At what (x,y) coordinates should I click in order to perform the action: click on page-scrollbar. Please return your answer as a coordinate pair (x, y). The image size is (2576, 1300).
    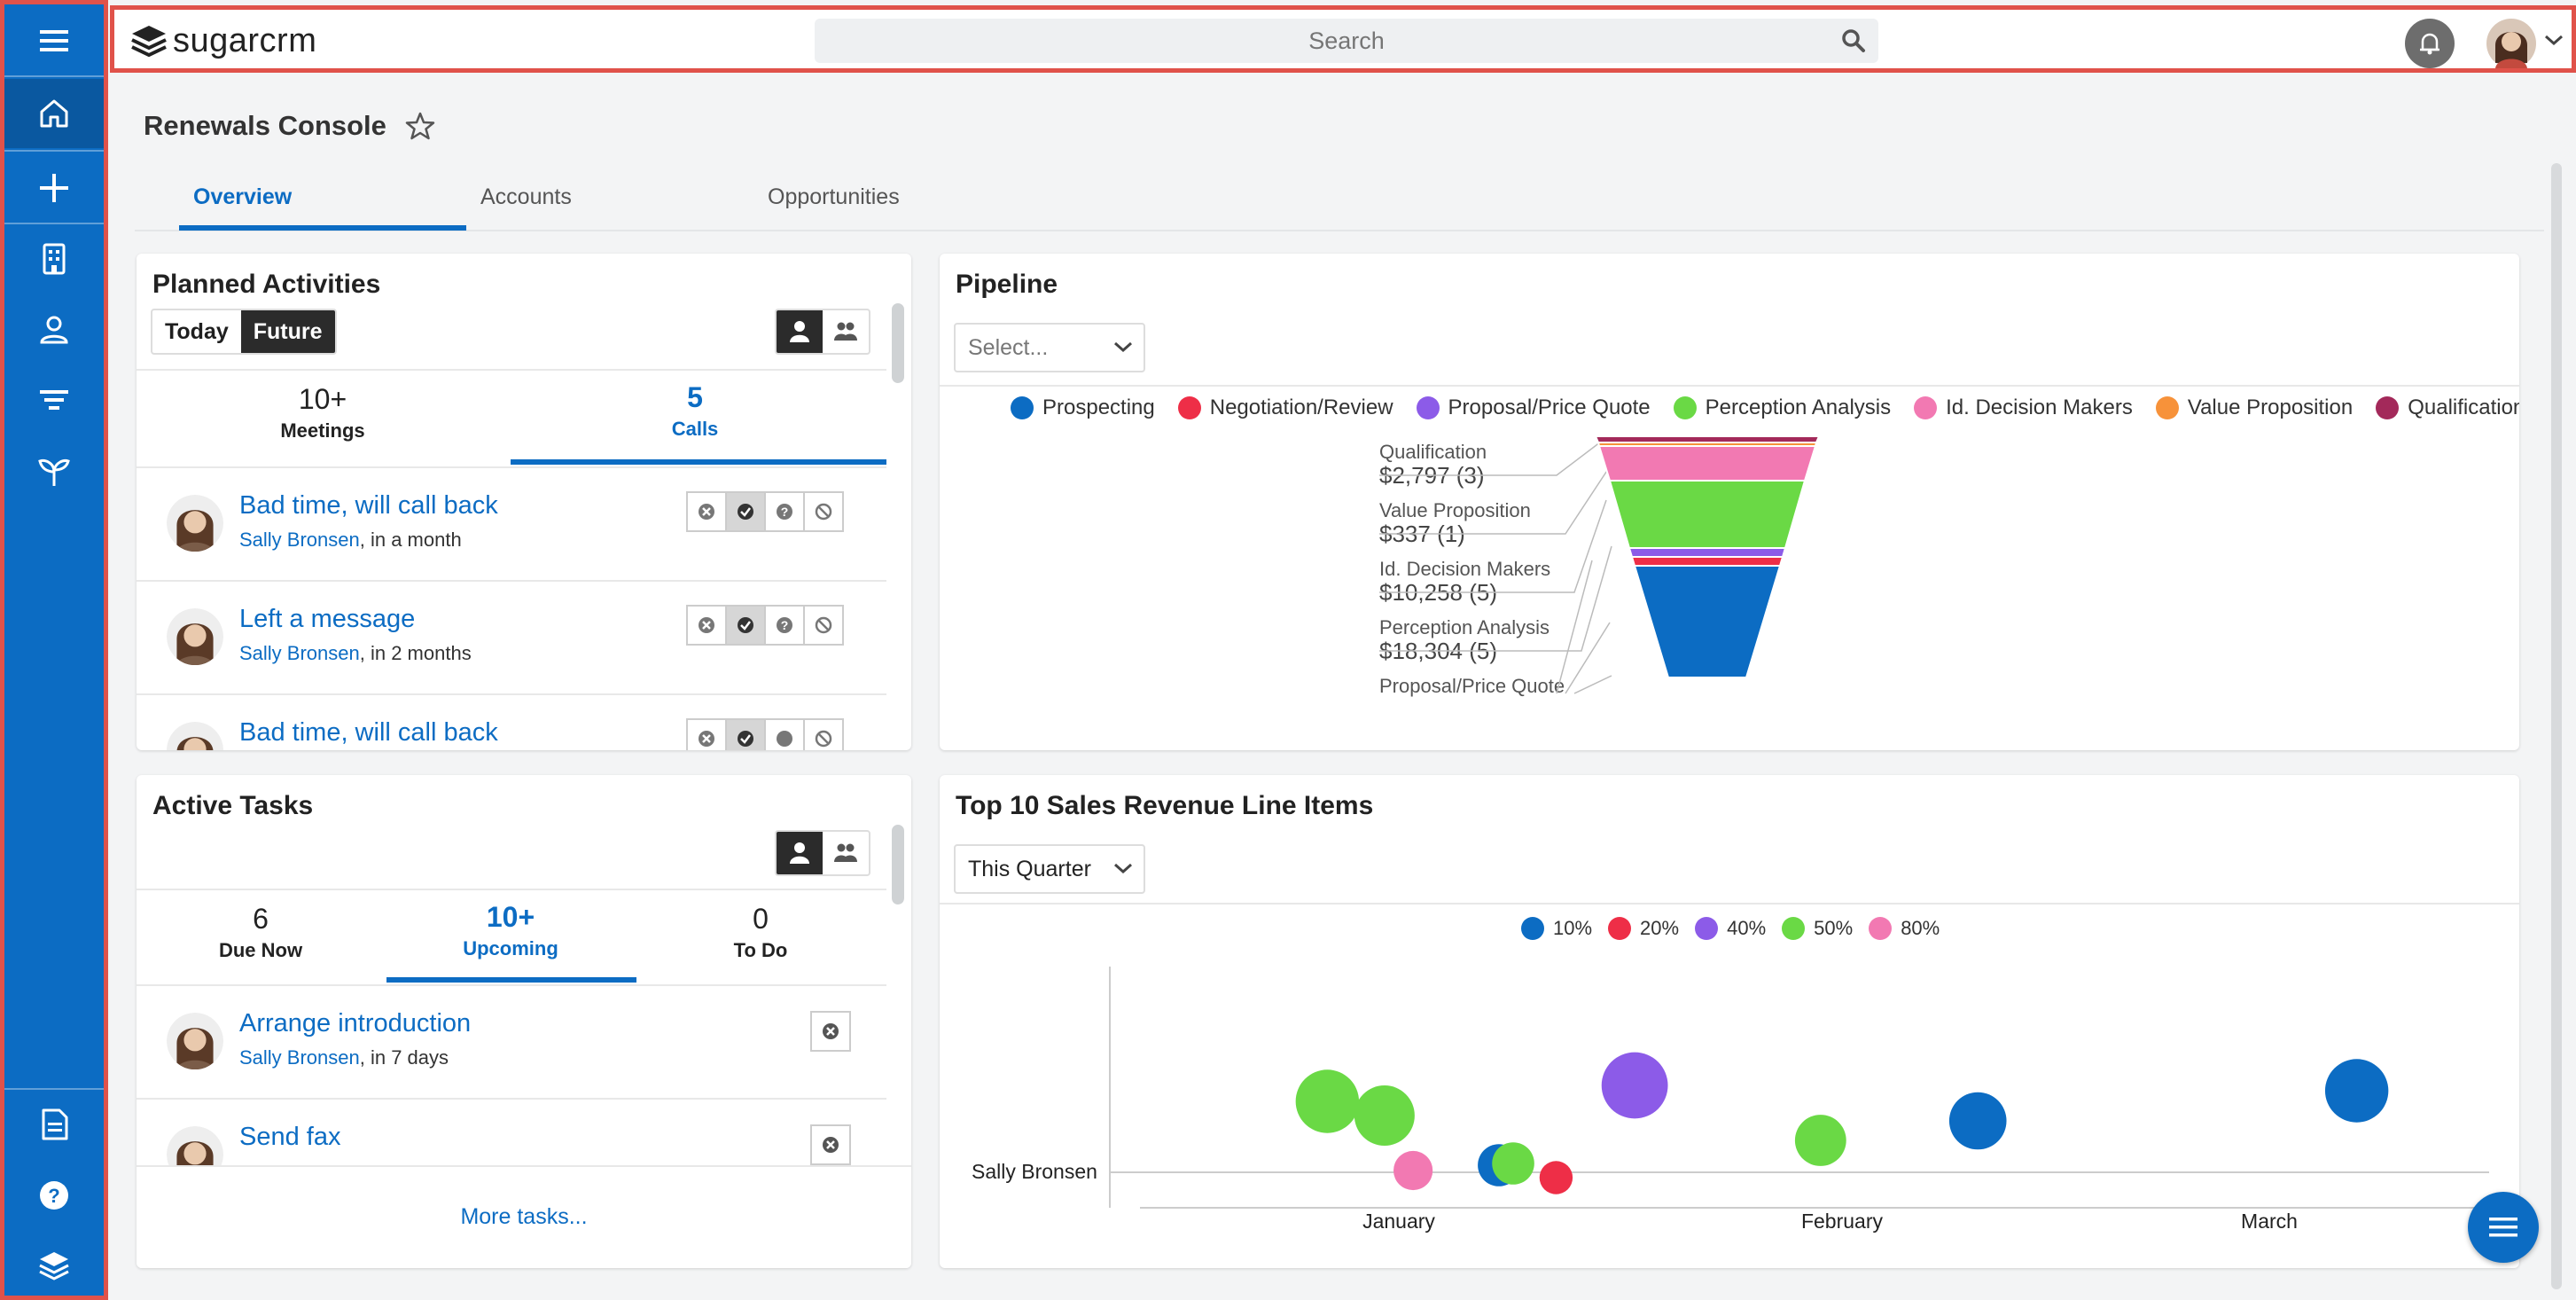
    Looking at the image, I should click on (2556, 726).